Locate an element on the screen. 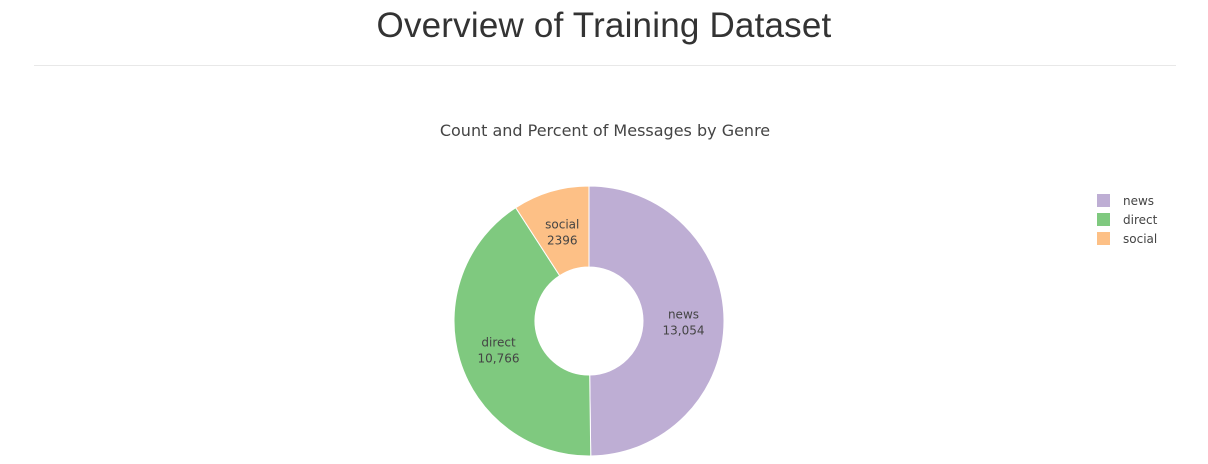 The image size is (1208, 464). slice-value-direct: 10,766 is located at coordinates (499, 358).